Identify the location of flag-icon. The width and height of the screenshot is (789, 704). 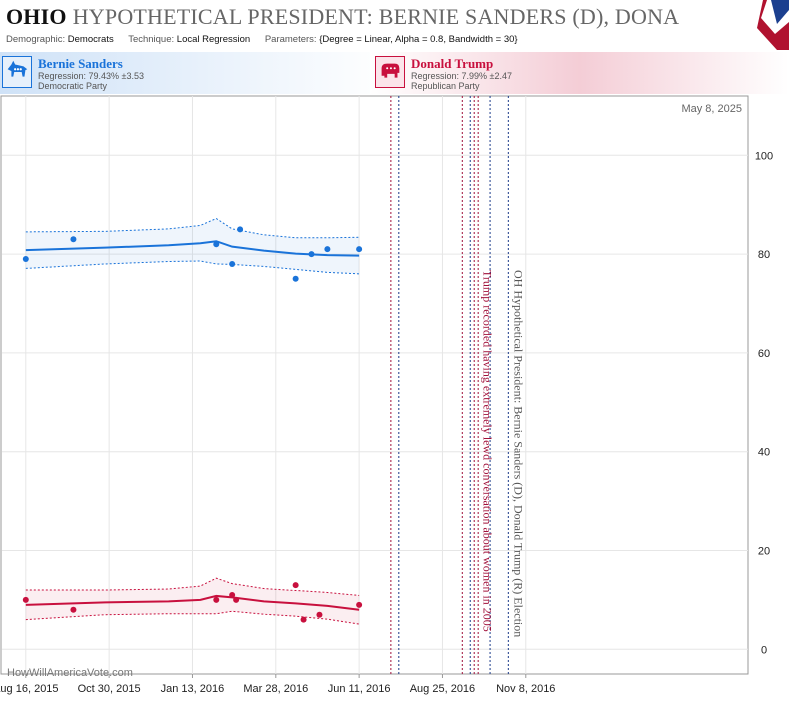
(773, 25).